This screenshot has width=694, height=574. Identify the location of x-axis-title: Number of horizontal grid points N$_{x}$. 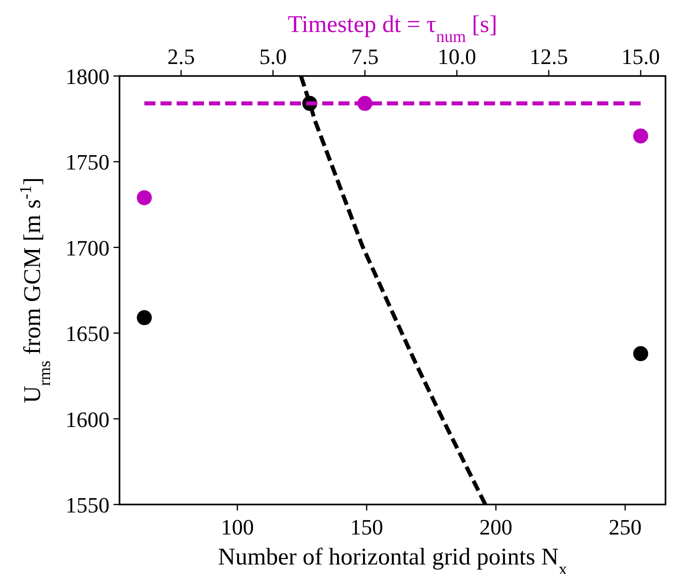
(393, 559).